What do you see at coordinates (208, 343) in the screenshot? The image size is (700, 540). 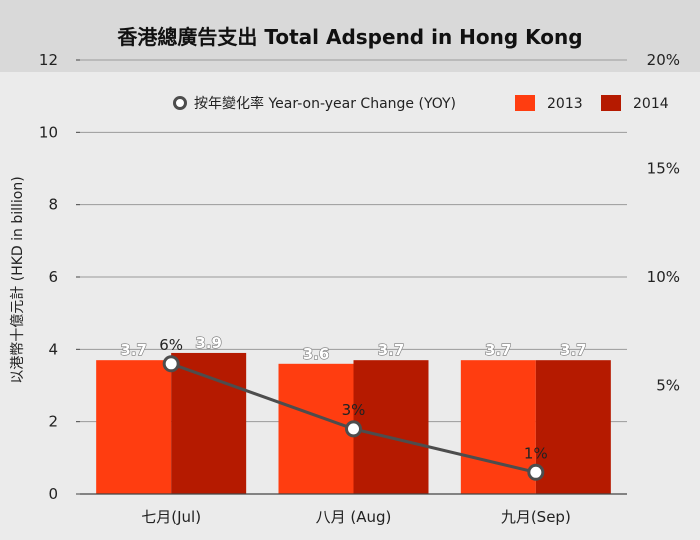 I see `bar-value-label: 3.9` at bounding box center [208, 343].